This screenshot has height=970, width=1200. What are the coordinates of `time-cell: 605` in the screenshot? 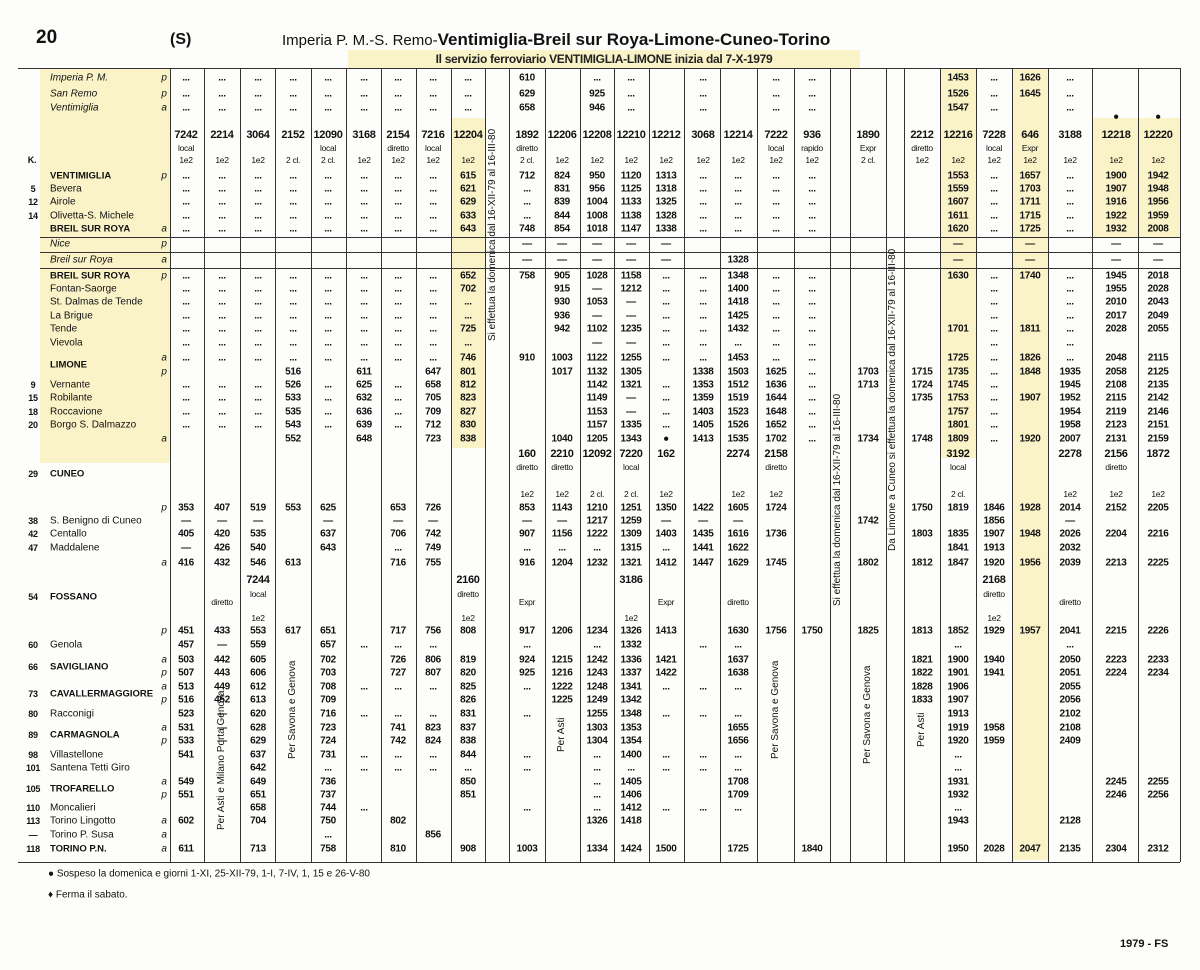 It's located at (258, 660).